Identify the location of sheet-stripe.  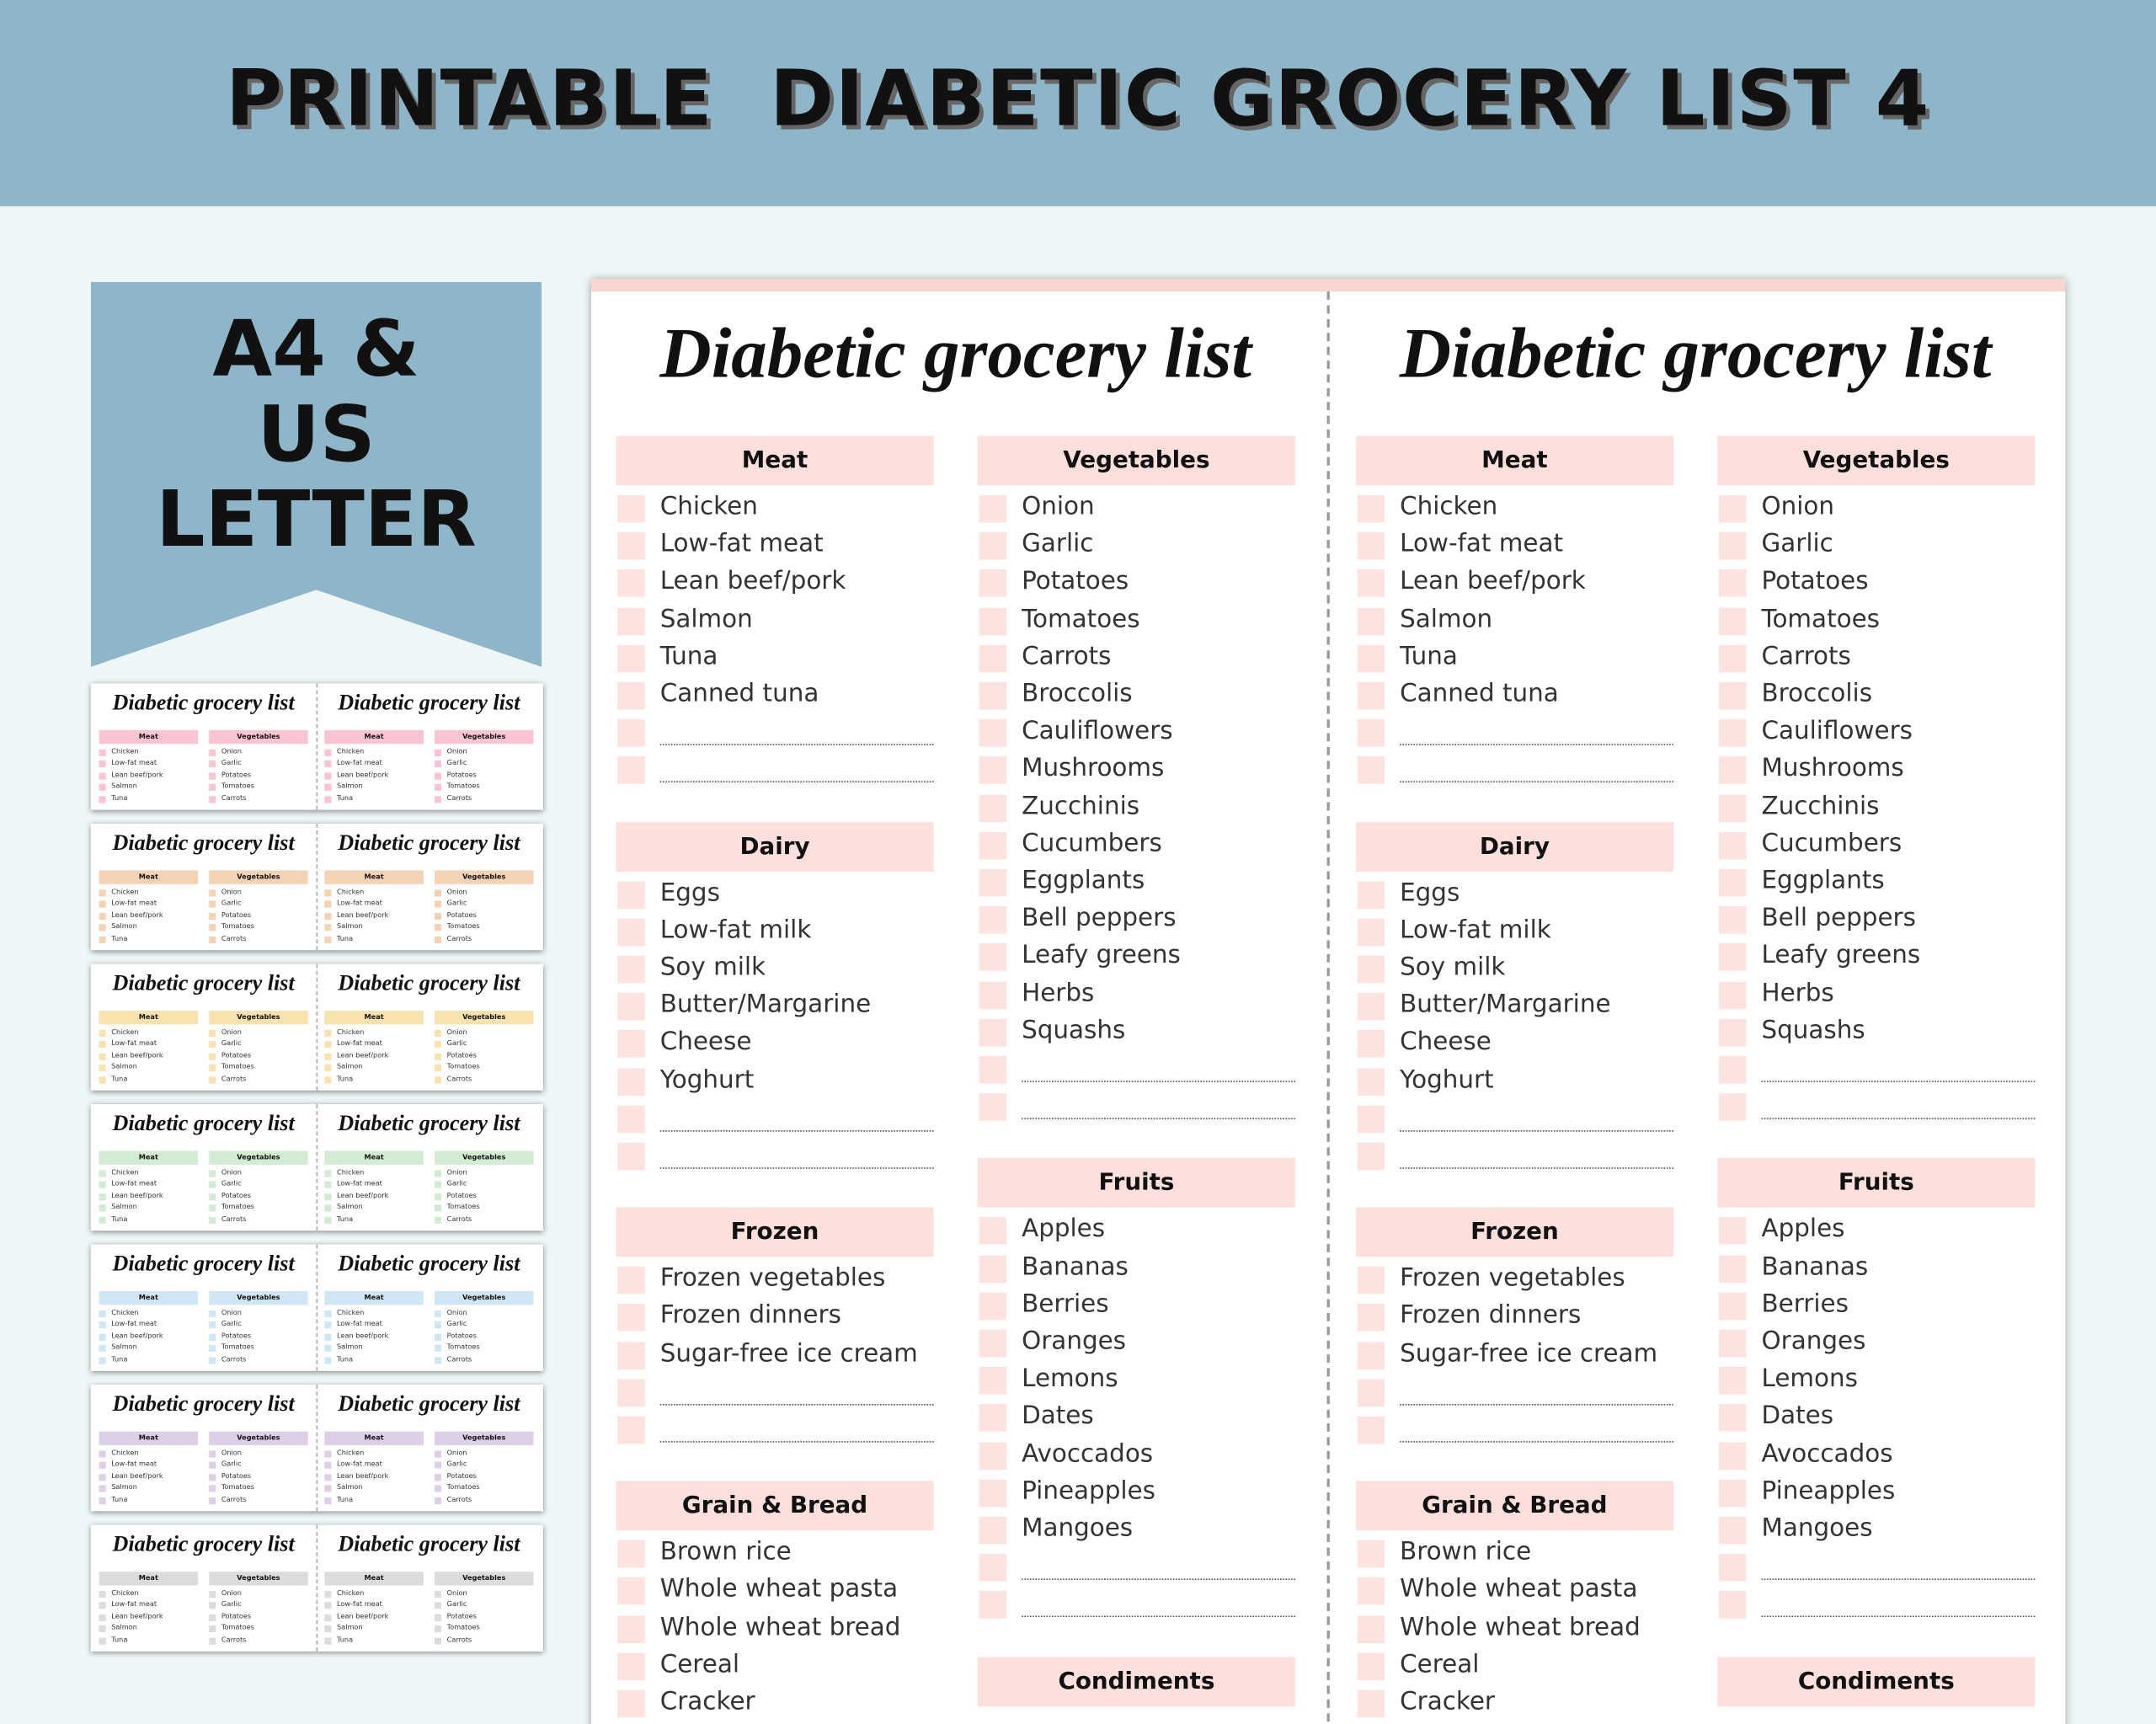
(1328, 285).